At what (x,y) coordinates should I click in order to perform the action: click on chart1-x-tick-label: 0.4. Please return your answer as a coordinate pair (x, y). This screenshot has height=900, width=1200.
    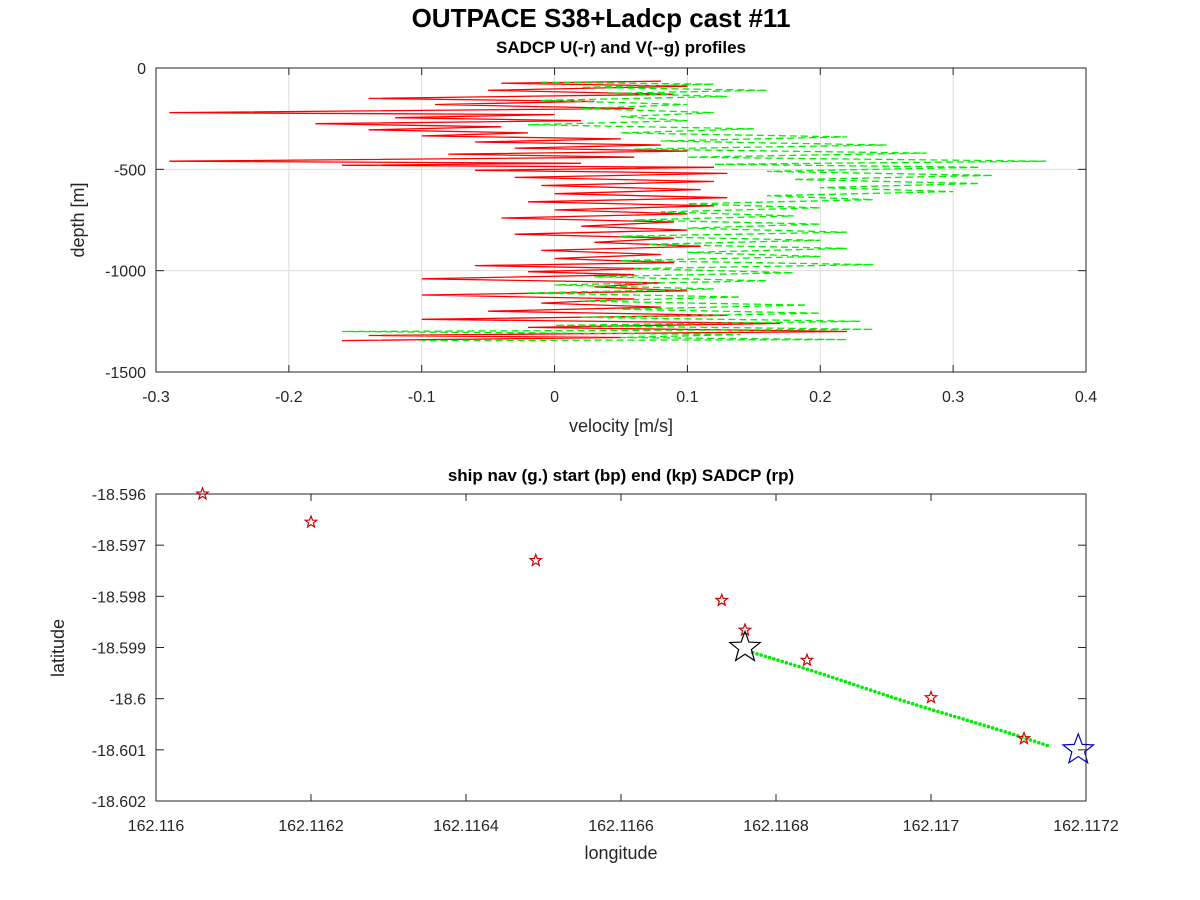
    Looking at the image, I should click on (1086, 397).